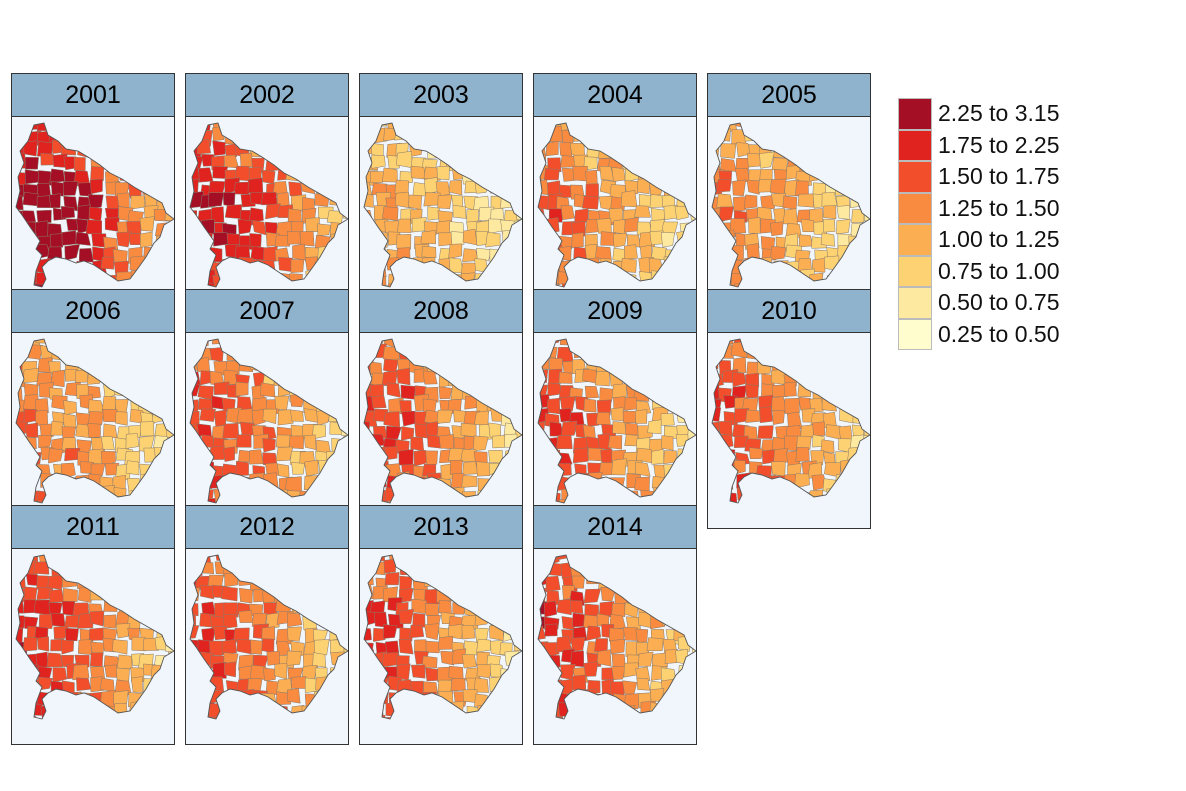 The height and width of the screenshot is (791, 1186). I want to click on panel-year-label: 2005, so click(789, 95).